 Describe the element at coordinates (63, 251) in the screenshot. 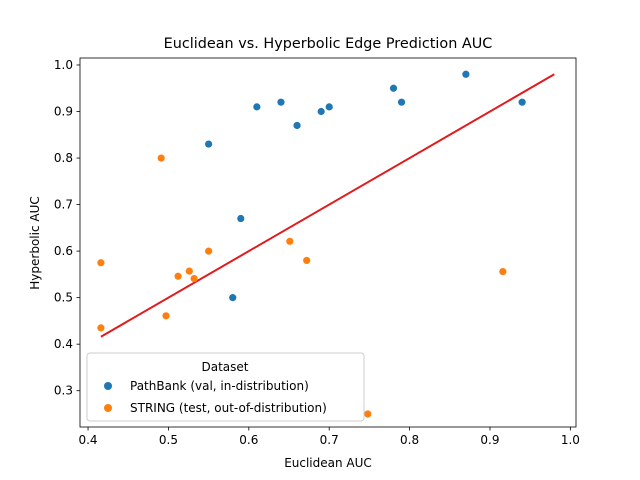

I see `y-tick-label-3: 0.6` at that location.